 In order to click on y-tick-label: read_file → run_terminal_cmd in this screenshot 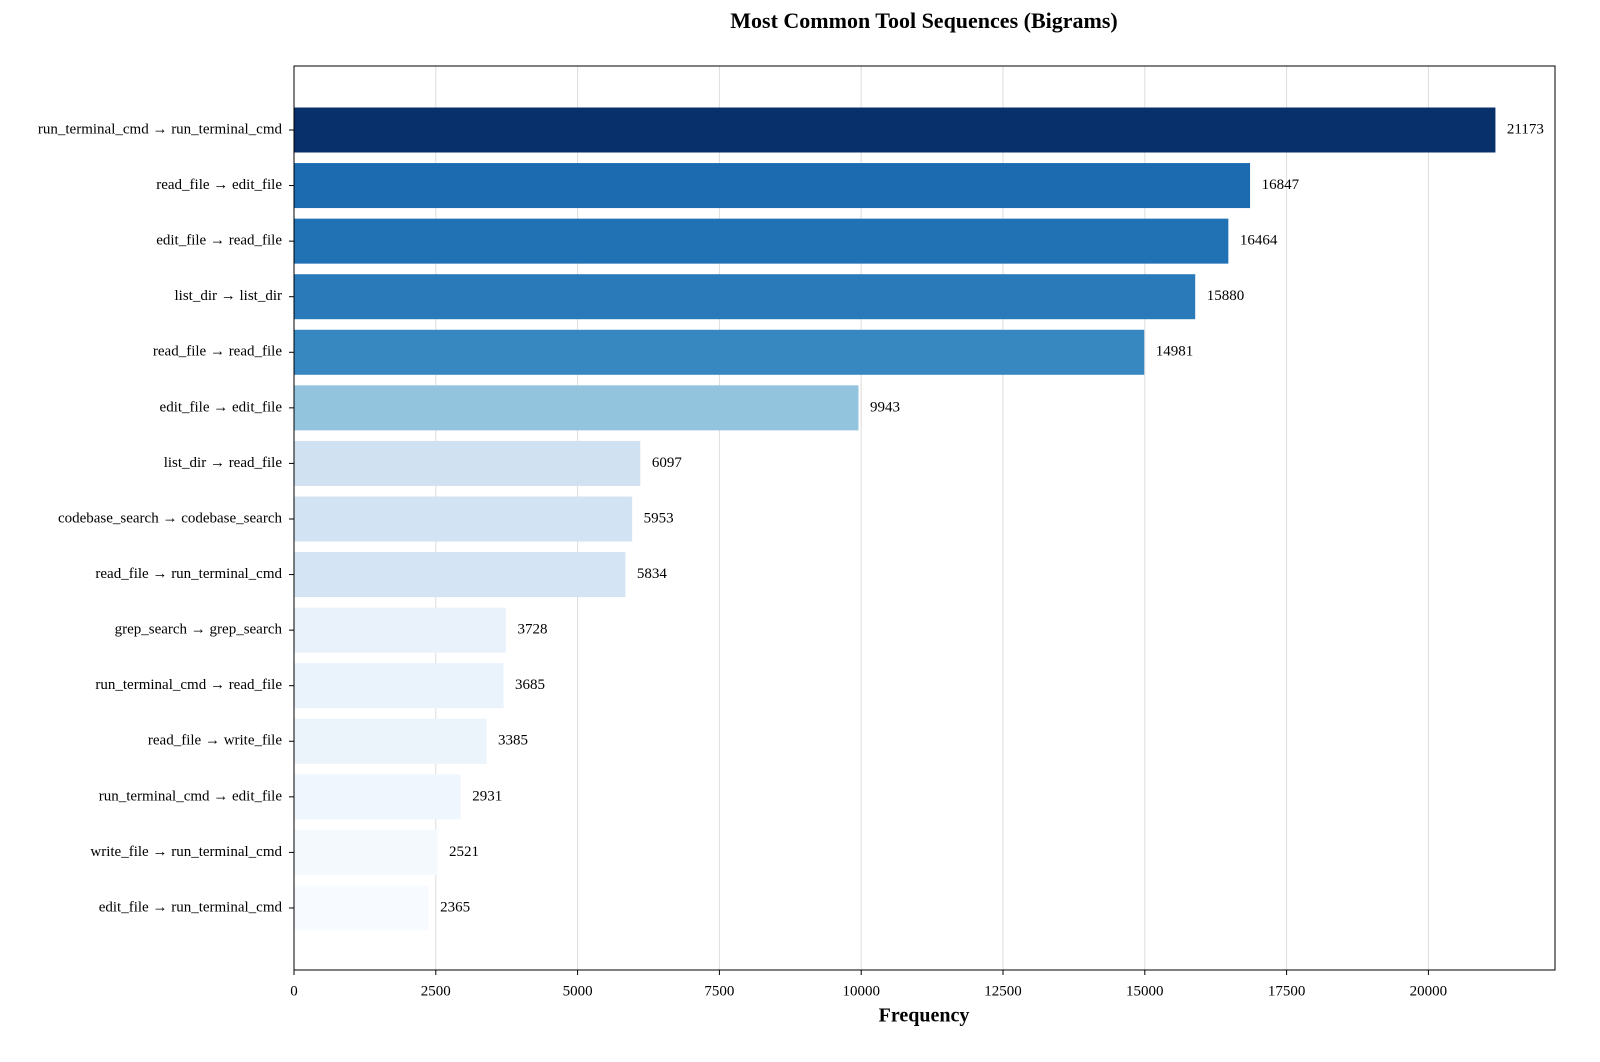, I will do `click(188, 574)`.